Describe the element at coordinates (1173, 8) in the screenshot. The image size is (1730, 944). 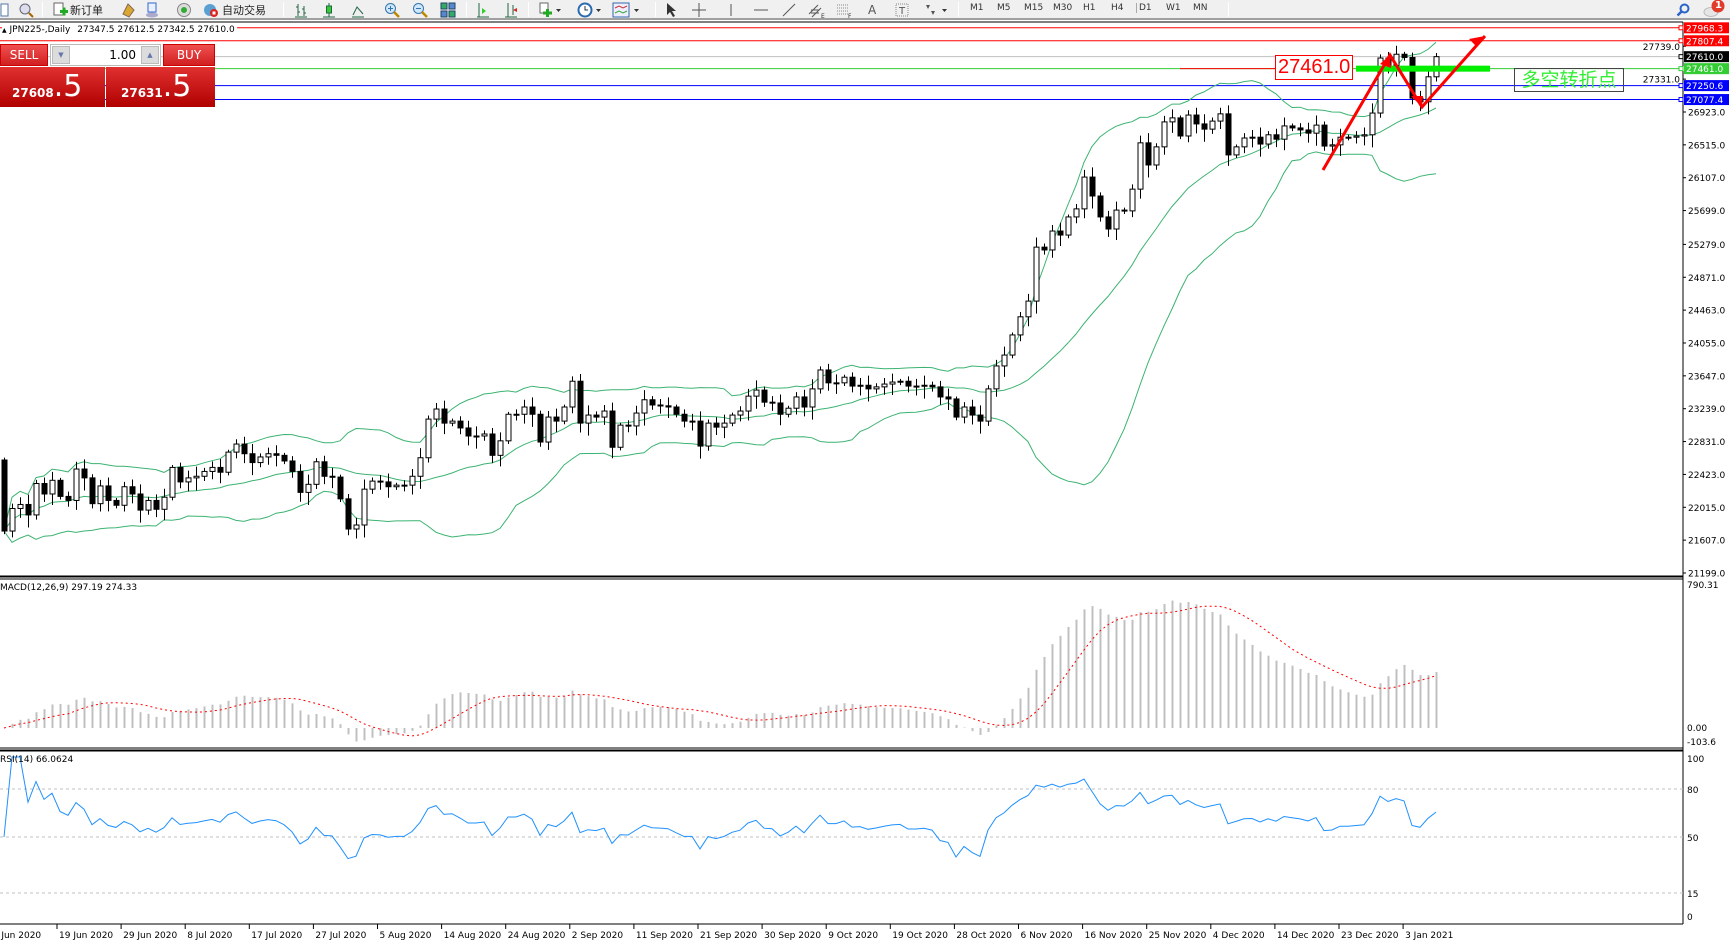
I see `timeframe-w1: W1` at that location.